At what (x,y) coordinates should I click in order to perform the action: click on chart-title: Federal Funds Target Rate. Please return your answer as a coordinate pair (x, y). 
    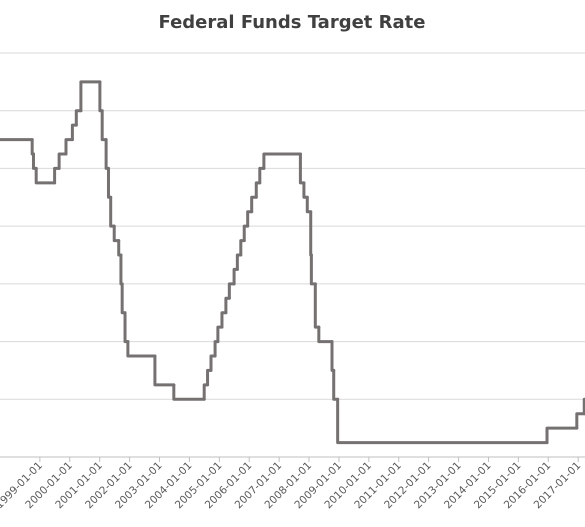
    Looking at the image, I should click on (292, 22).